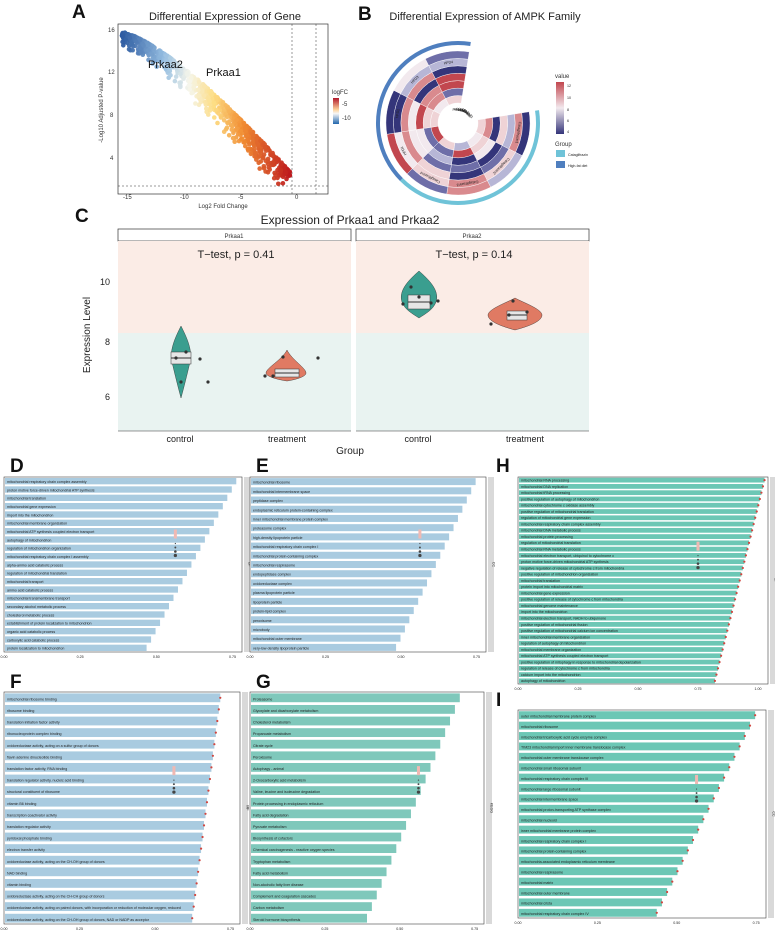  I want to click on panel_d-strip-tag: BP, so click(250, 564).